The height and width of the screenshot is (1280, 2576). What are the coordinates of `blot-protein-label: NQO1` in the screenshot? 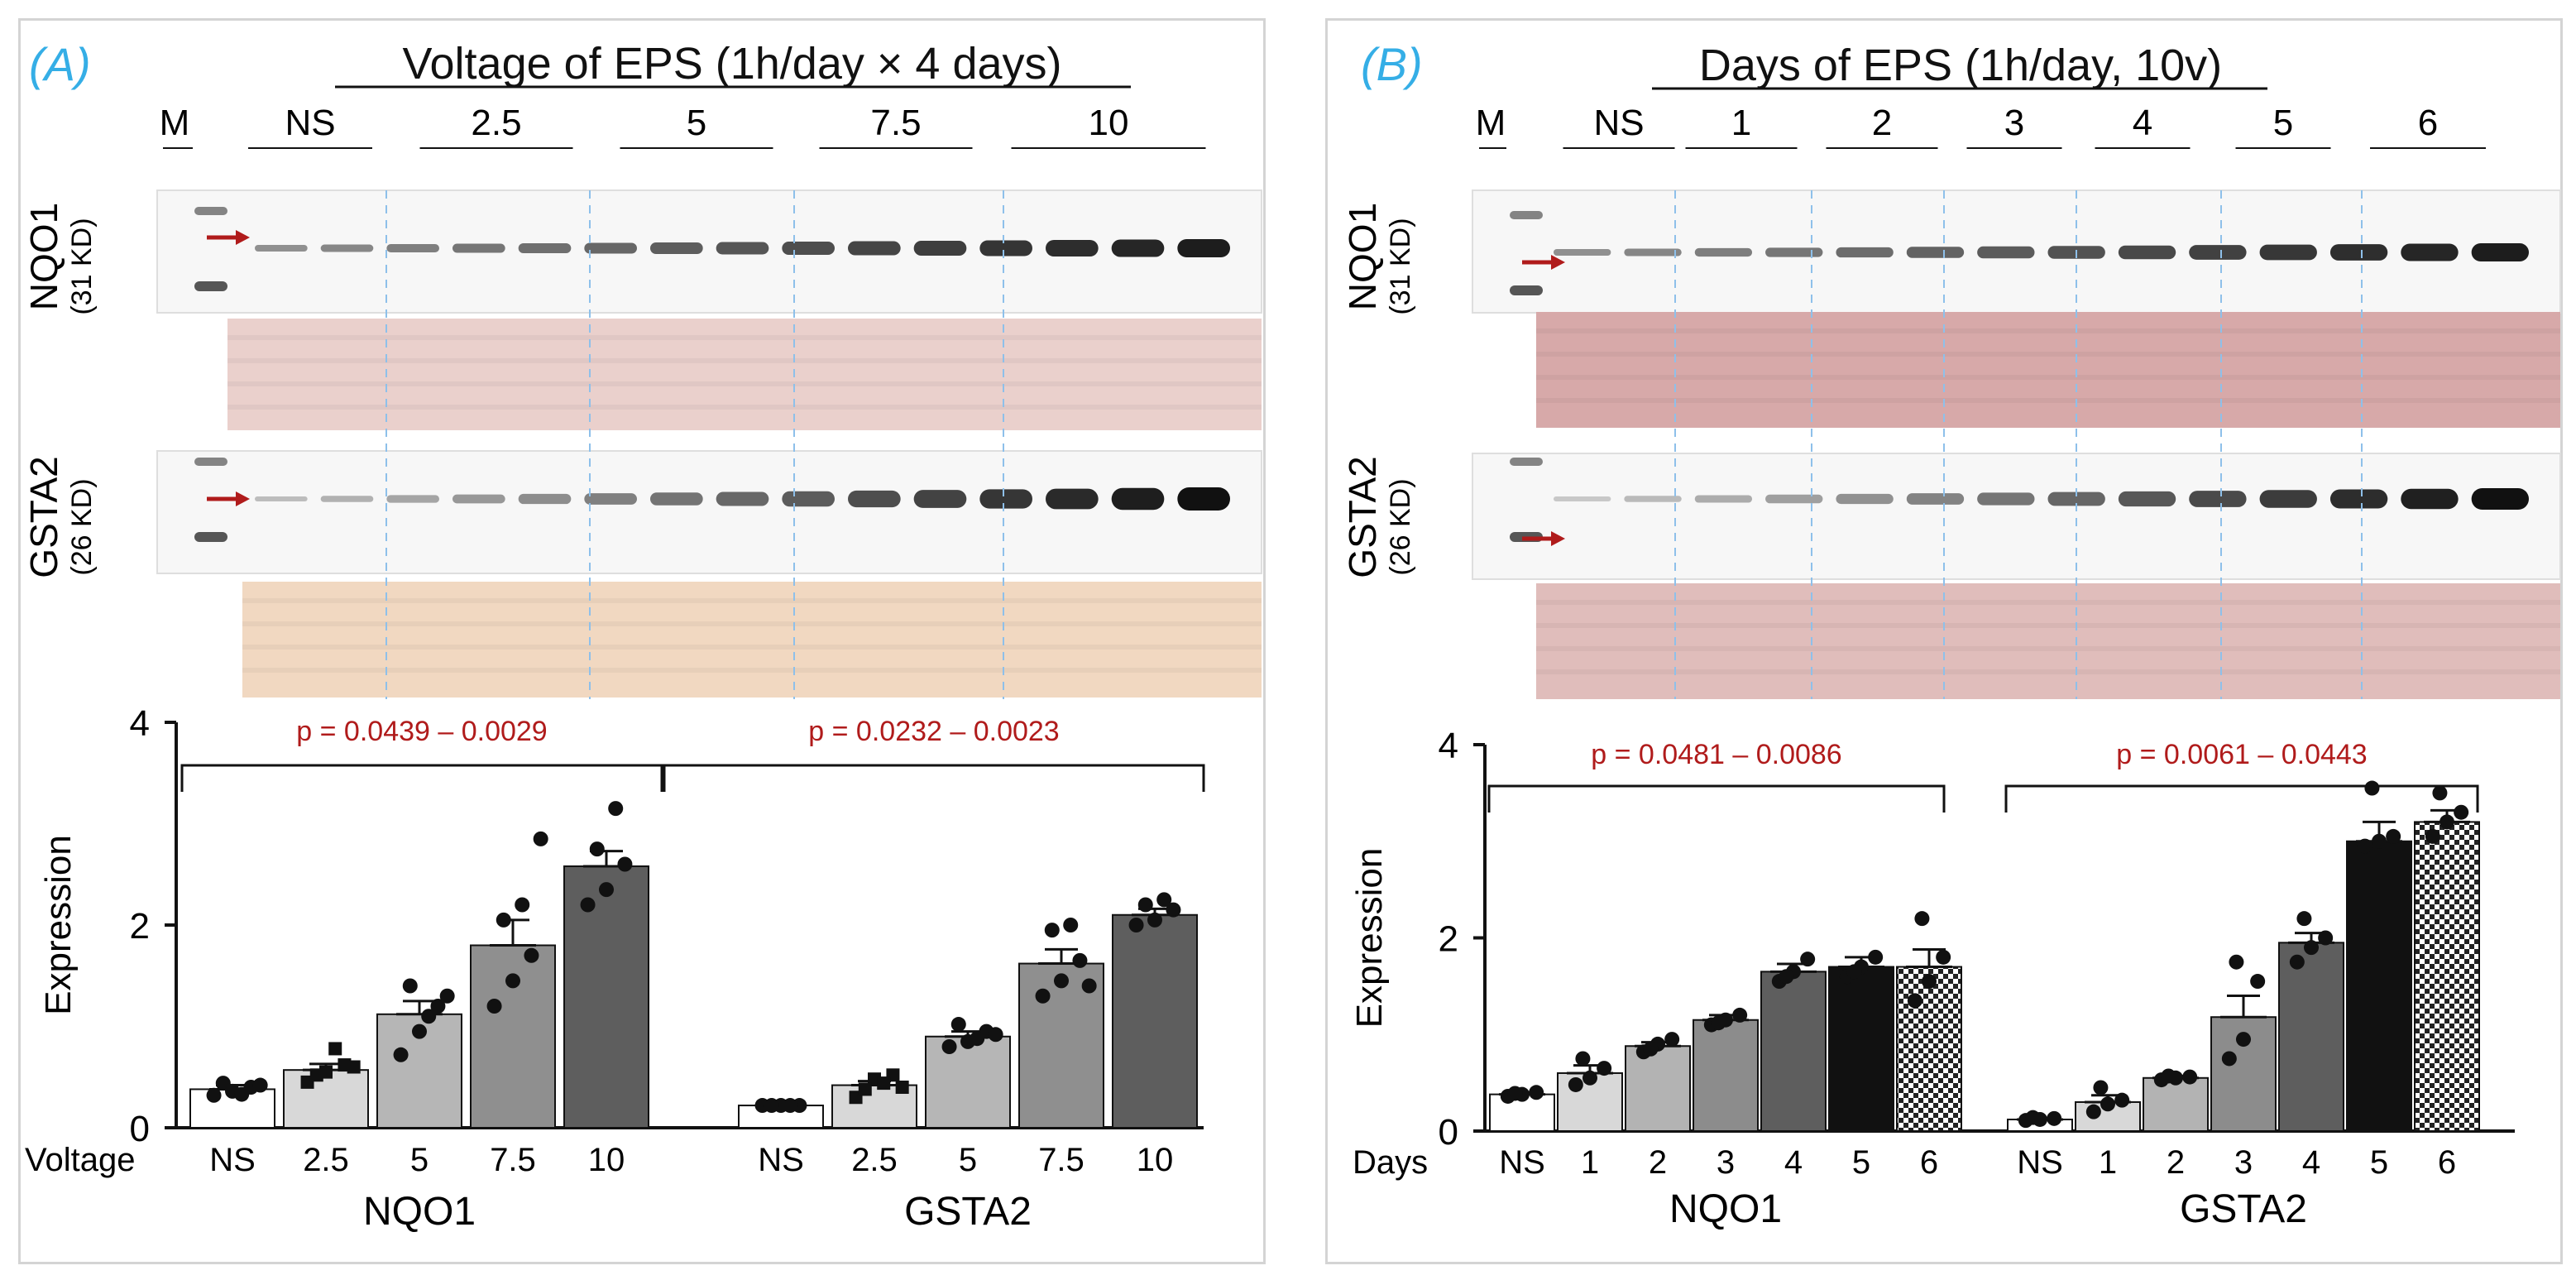 It's located at (43, 256).